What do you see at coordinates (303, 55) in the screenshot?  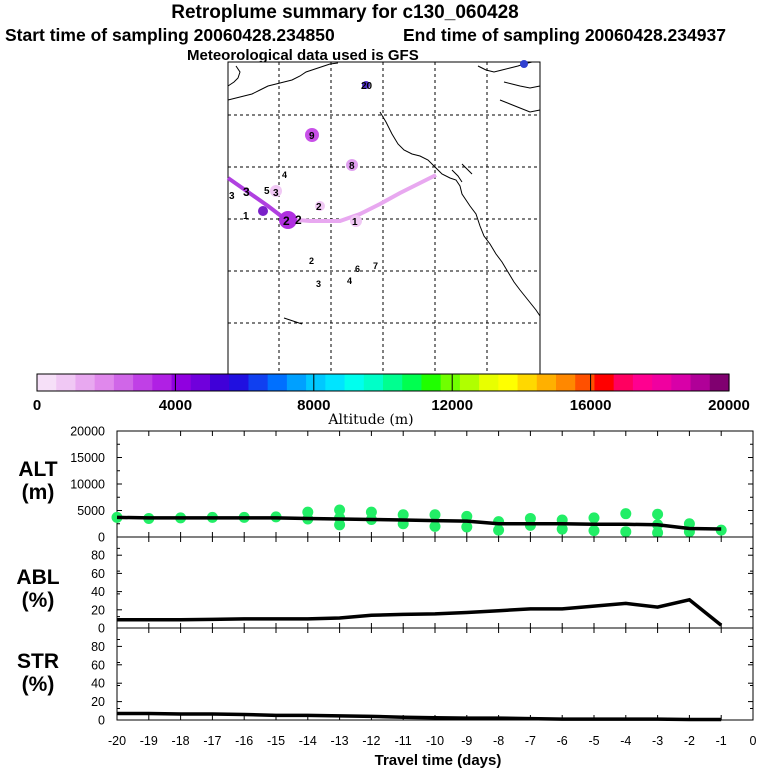 I see `met-data-label: Meteorological data used is GFS` at bounding box center [303, 55].